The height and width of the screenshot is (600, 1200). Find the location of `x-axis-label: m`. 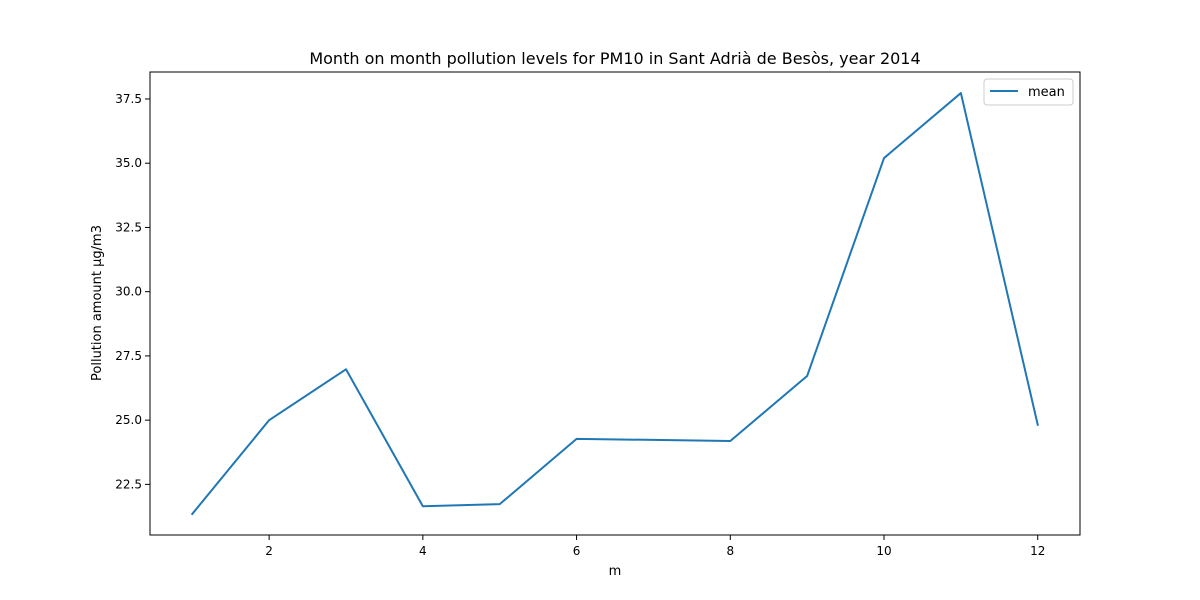

x-axis-label: m is located at coordinates (615, 571).